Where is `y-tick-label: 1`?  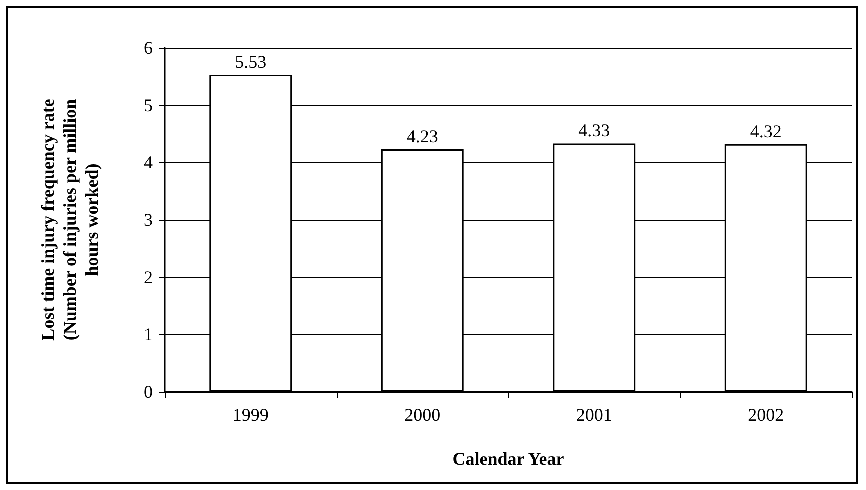 y-tick-label: 1 is located at coordinates (148, 334).